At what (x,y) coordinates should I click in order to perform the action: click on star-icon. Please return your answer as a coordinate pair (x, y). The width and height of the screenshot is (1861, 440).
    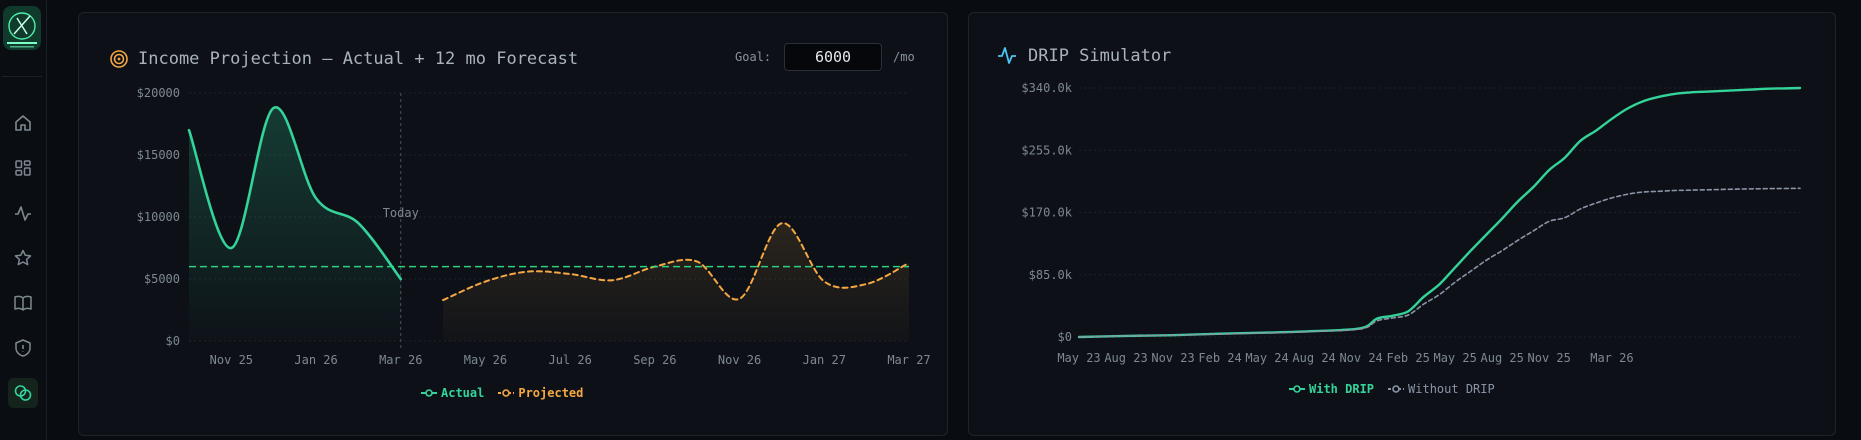
    Looking at the image, I should click on (23, 258).